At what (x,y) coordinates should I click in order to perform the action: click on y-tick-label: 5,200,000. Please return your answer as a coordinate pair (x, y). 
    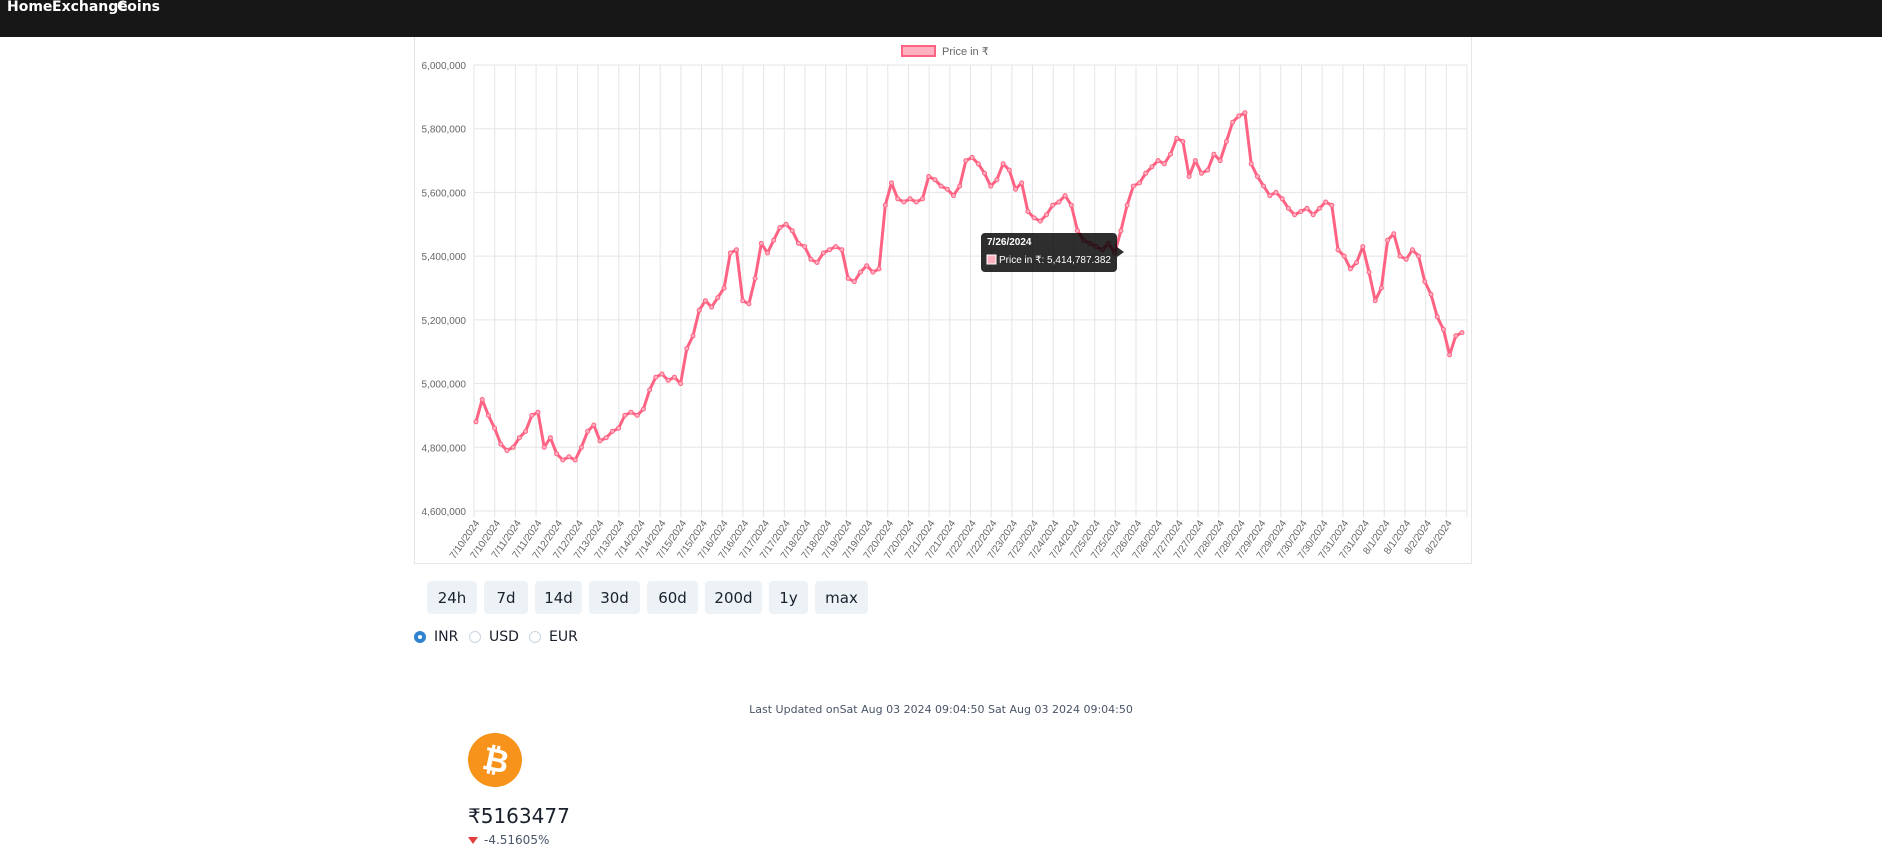
    Looking at the image, I should click on (444, 321).